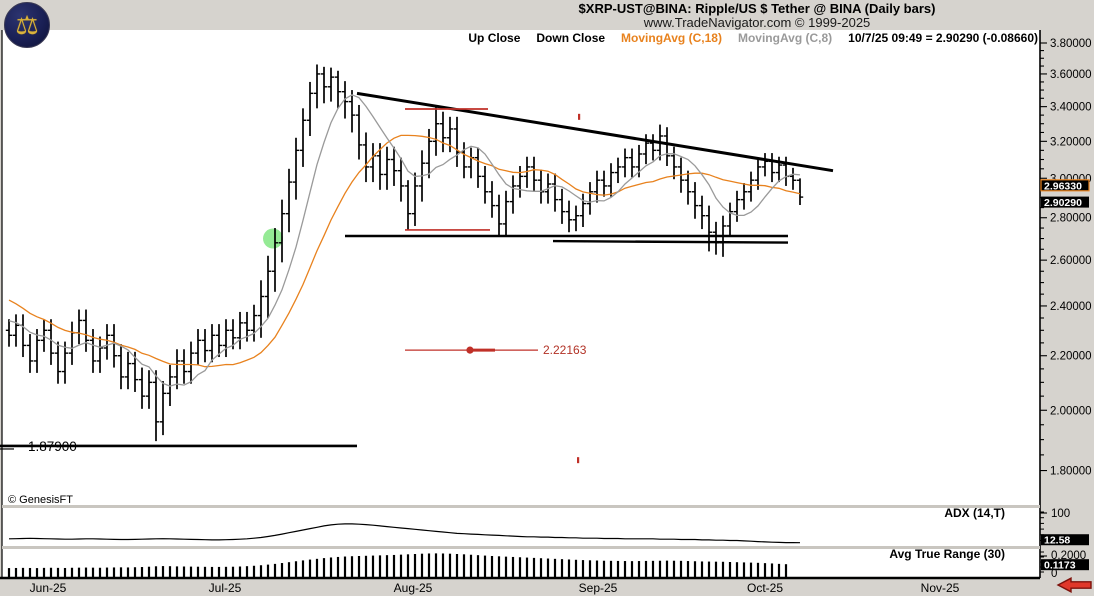 The height and width of the screenshot is (596, 1094). Describe the element at coordinates (785, 38) in the screenshot. I see `legend-movingavg-8: MovingAvg (C,8)` at that location.